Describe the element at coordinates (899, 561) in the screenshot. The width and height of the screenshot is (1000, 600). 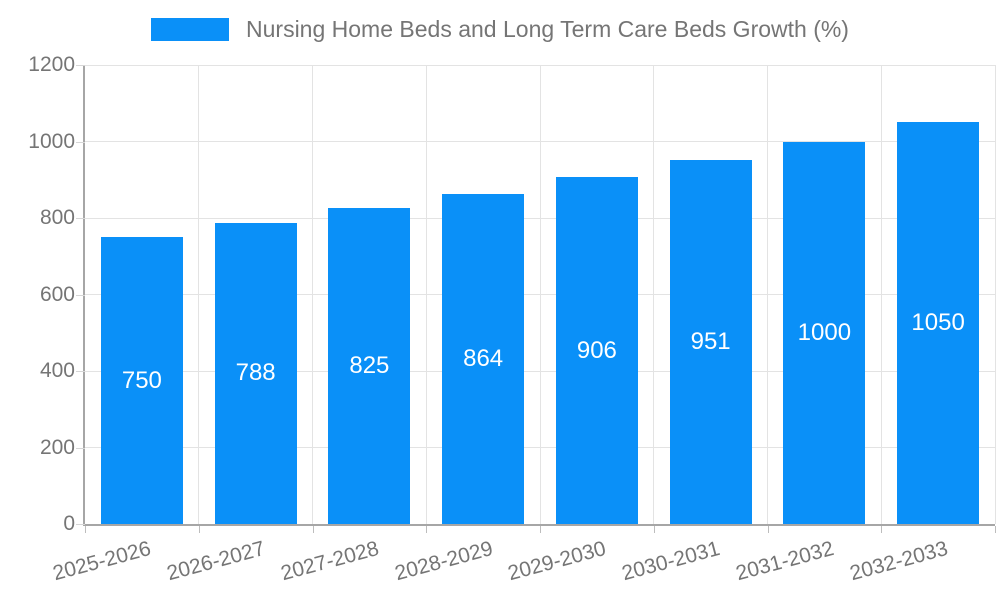
I see `x-tick-label: 2032-2033` at that location.